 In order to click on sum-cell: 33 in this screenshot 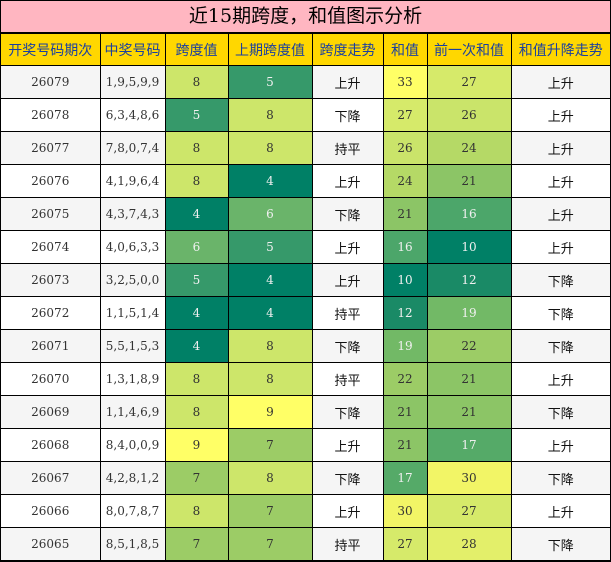, I will do `click(405, 82)`.